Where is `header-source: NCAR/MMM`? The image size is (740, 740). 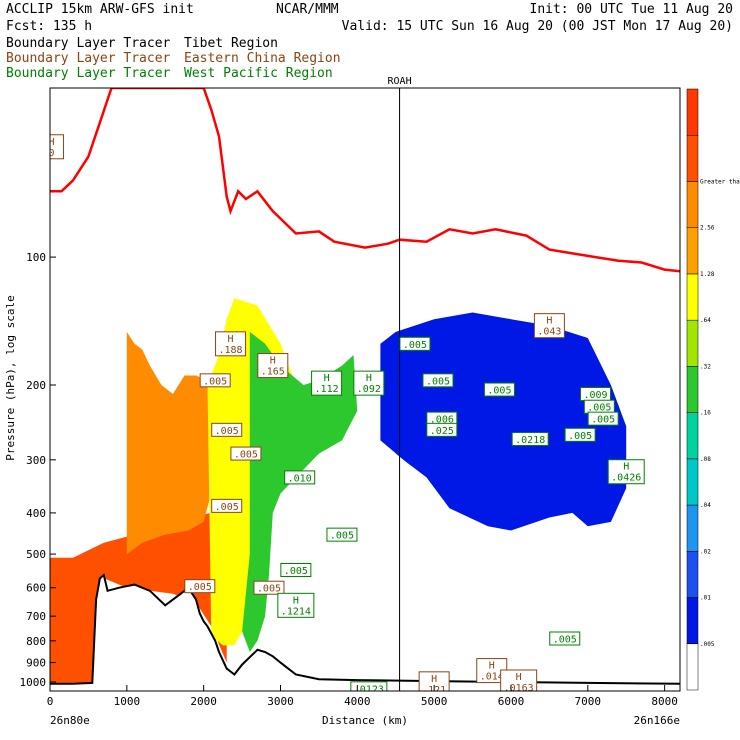
header-source: NCAR/MMM is located at coordinates (307, 9).